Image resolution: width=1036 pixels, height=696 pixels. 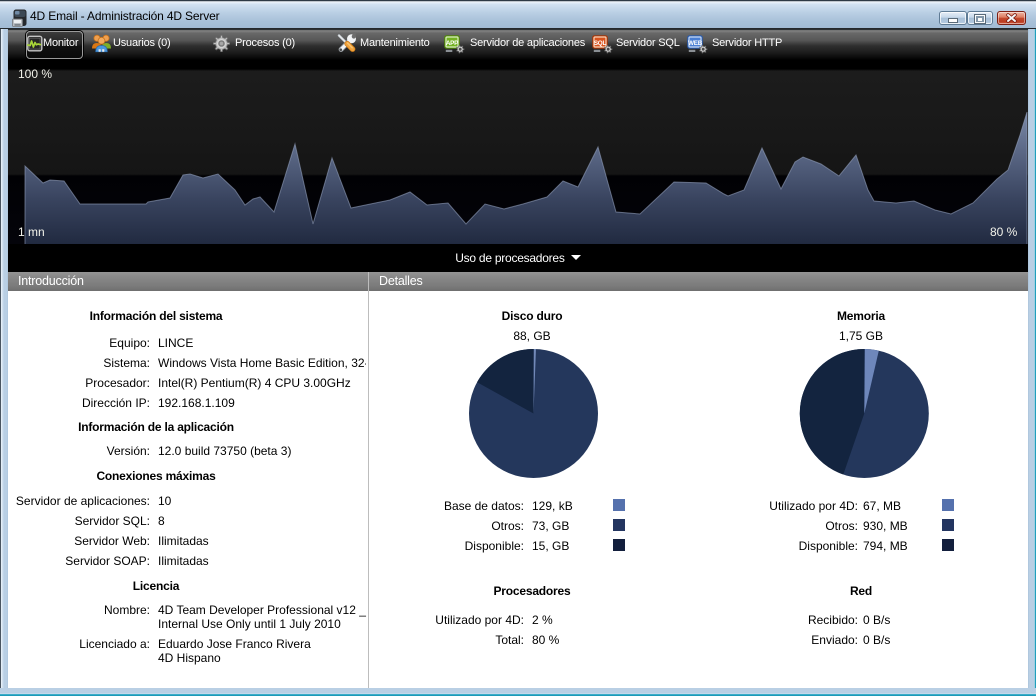 What do you see at coordinates (695, 43) in the screenshot?
I see `svg-text: WEB` at bounding box center [695, 43].